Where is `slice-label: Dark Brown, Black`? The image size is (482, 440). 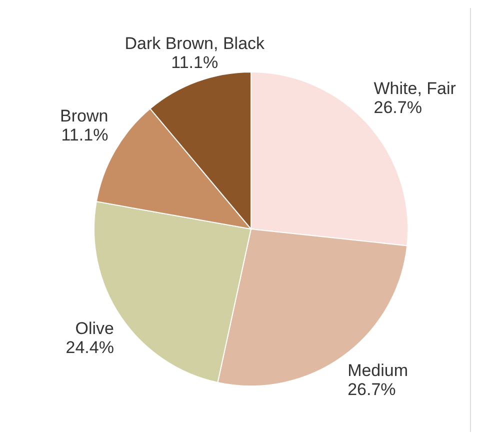
slice-label: Dark Brown, Black is located at coordinates (195, 44).